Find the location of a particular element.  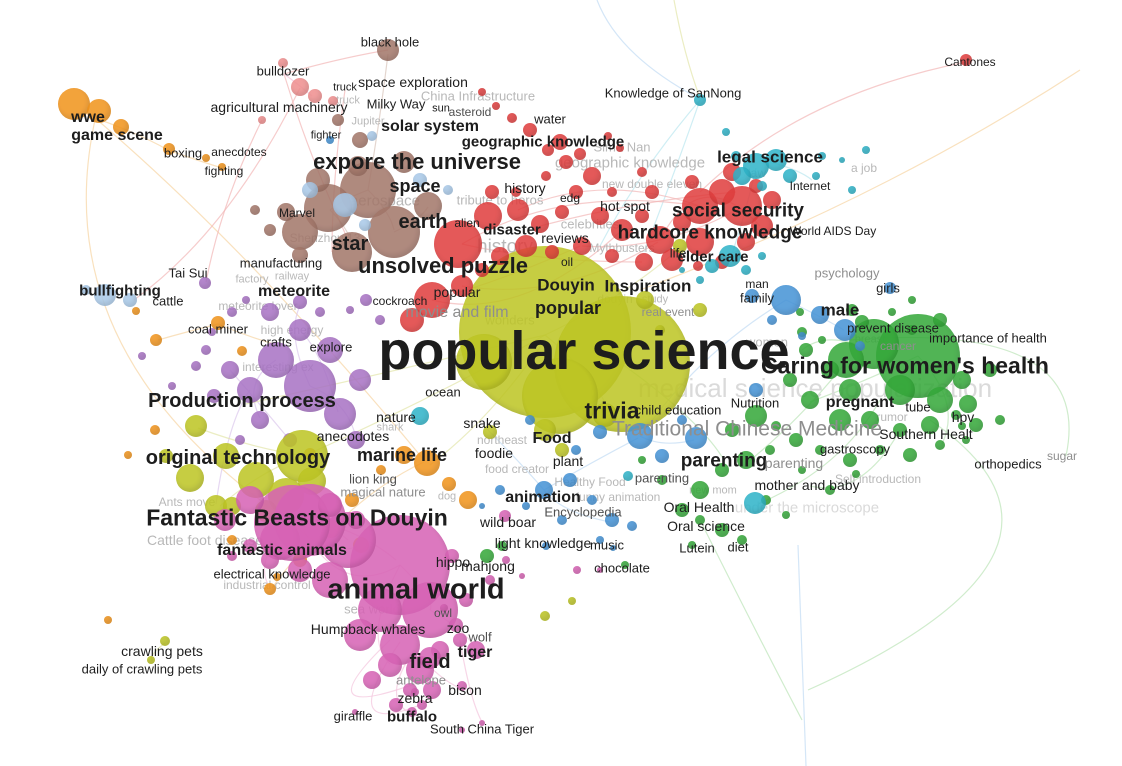

topic-label: psychology is located at coordinates (847, 273).